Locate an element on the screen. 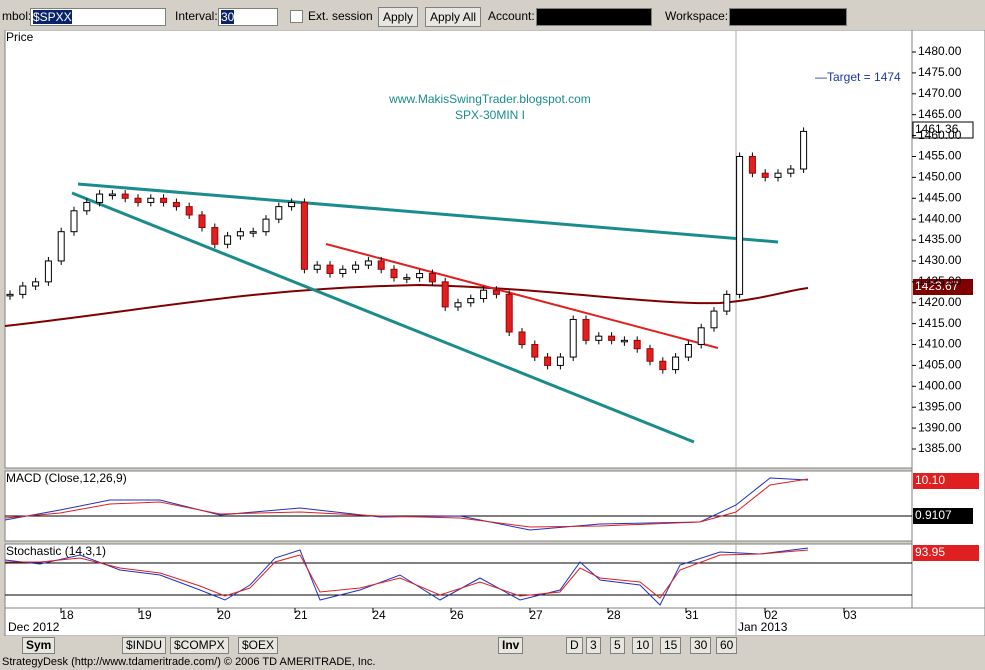  month-right: Jan 2013 is located at coordinates (763, 627).